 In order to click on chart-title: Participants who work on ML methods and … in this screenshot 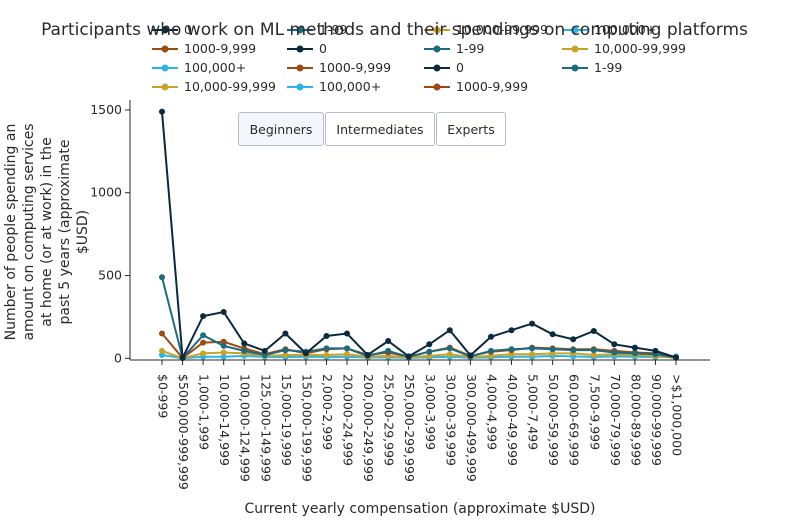, I will do `click(394, 30)`.